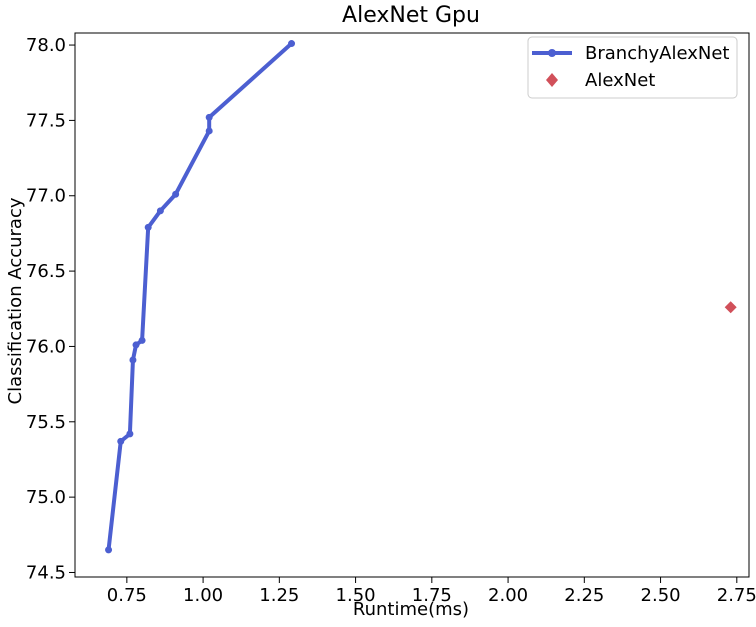  I want to click on y-tick-label: 78.0, so click(46, 45).